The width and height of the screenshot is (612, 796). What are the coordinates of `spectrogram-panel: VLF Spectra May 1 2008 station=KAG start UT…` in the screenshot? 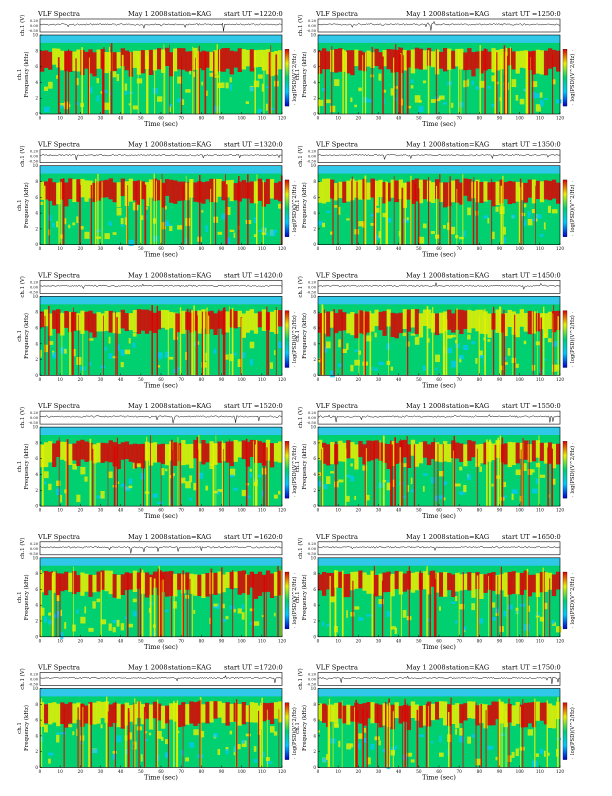 It's located at (157, 200).